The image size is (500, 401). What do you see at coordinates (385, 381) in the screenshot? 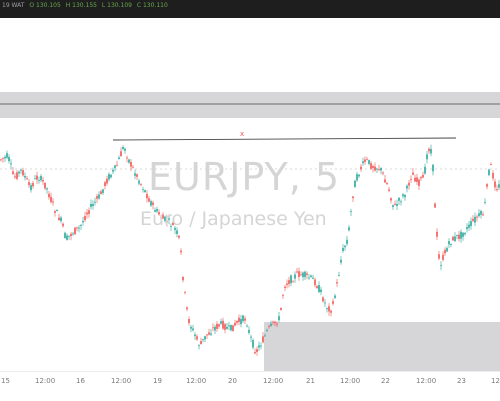
I see `time-label: 22` at bounding box center [385, 381].